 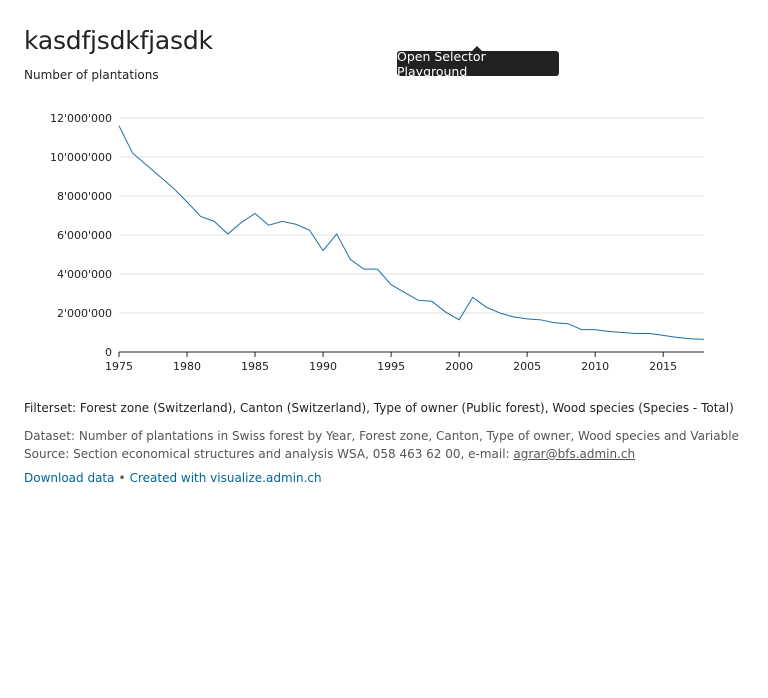 I want to click on x-tick-label: 2010, so click(x=595, y=366).